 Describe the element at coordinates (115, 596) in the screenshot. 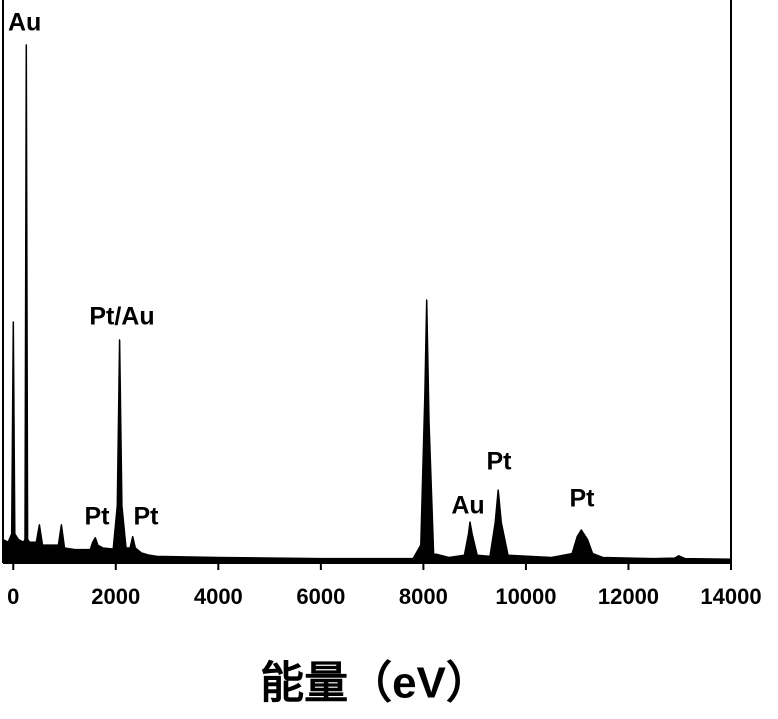

I see `x-tick-label: 2000` at that location.